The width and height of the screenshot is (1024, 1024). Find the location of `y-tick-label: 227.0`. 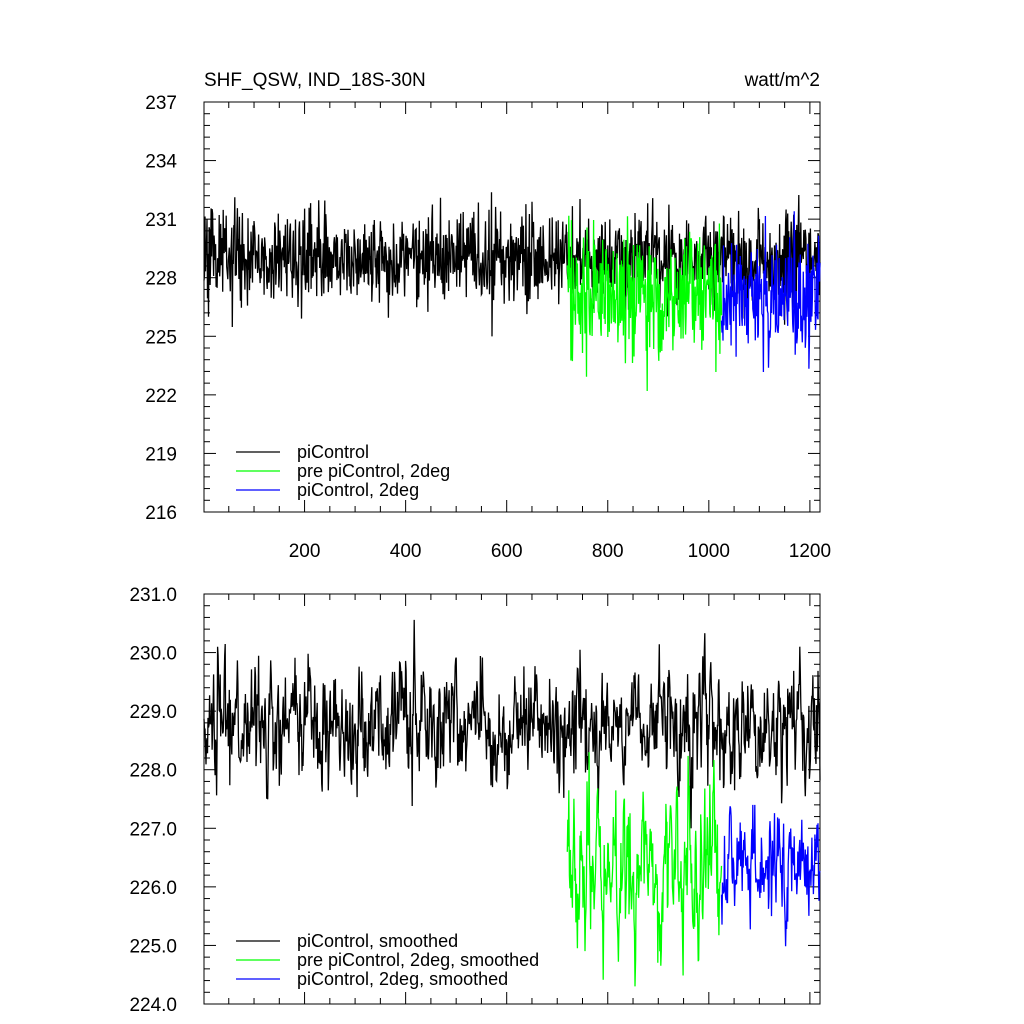

y-tick-label: 227.0 is located at coordinates (153, 829).